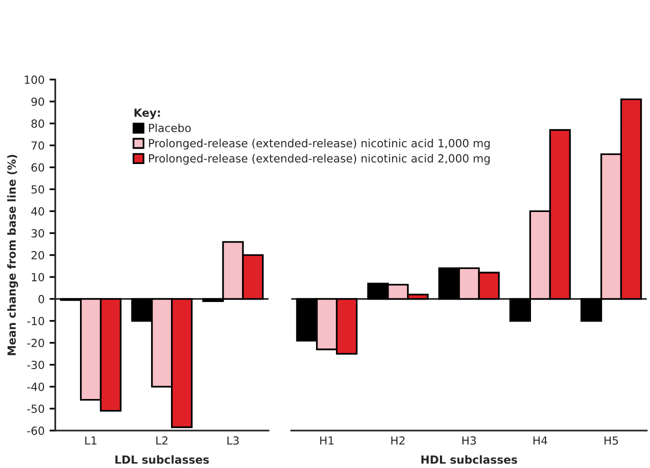  What do you see at coordinates (38, 189) in the screenshot?
I see `y-tick-label: 50` at bounding box center [38, 189].